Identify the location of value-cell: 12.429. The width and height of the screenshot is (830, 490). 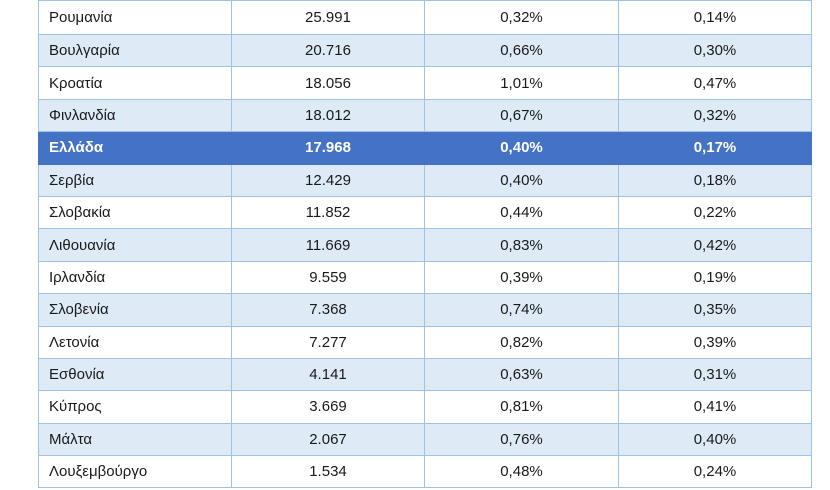
(328, 180).